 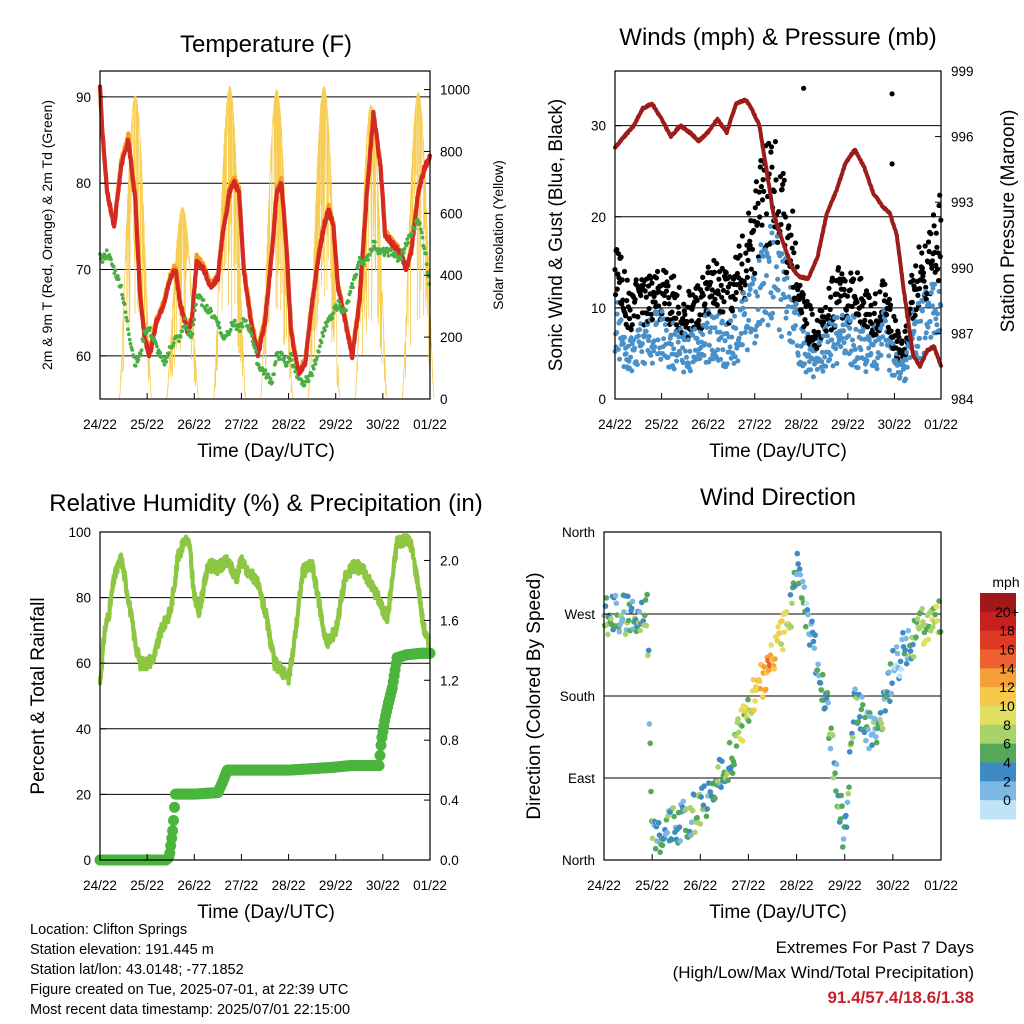 I want to click on colorbar-swatch, so click(x=998, y=678).